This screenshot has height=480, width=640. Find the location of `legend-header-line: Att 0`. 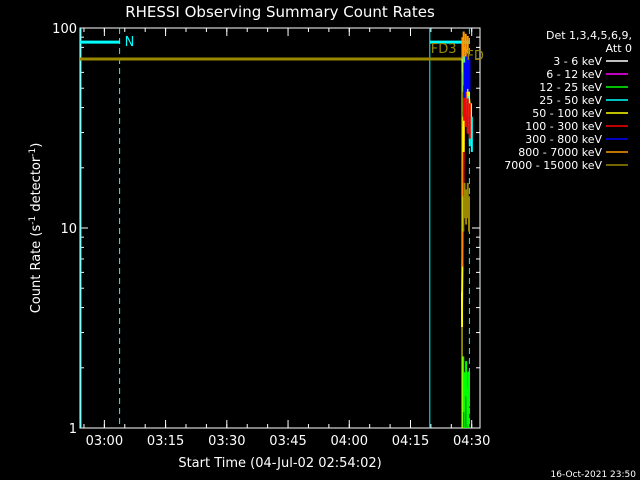

legend-header-line: Att 0 is located at coordinates (619, 48).